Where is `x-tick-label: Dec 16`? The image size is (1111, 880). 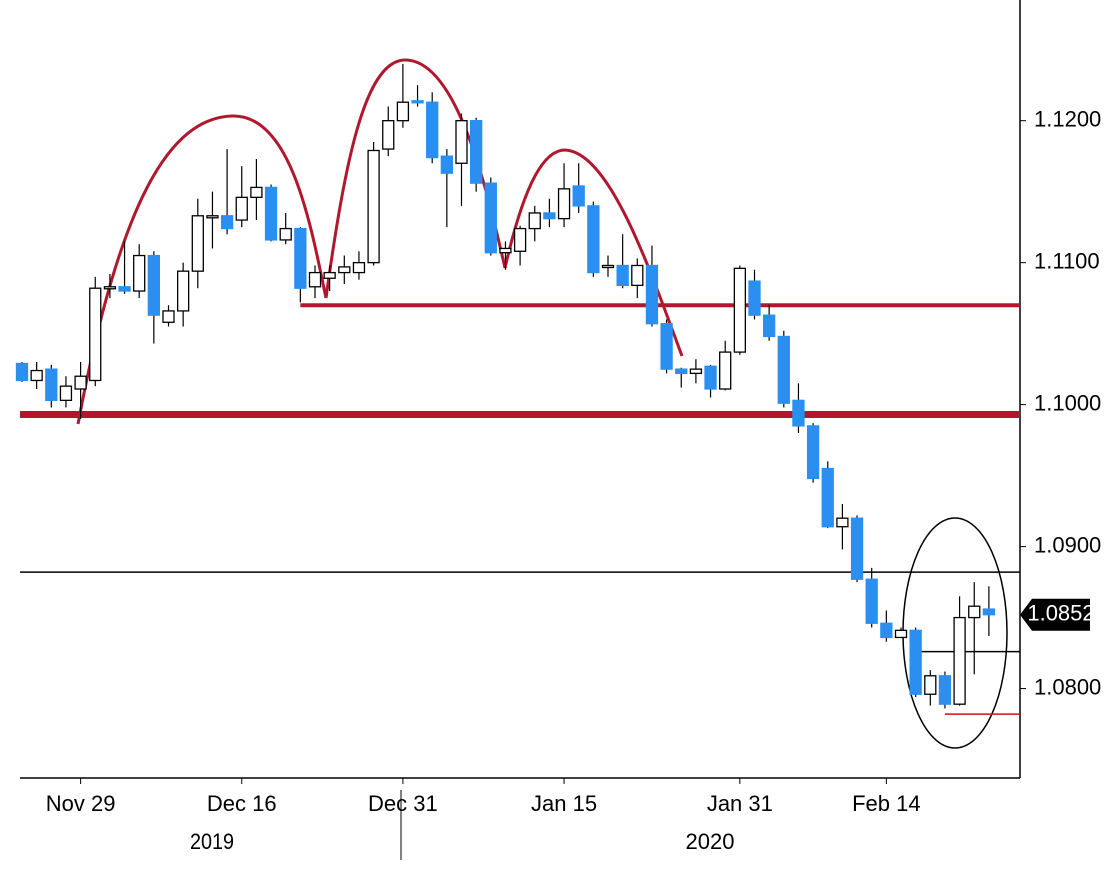 x-tick-label: Dec 16 is located at coordinates (242, 803).